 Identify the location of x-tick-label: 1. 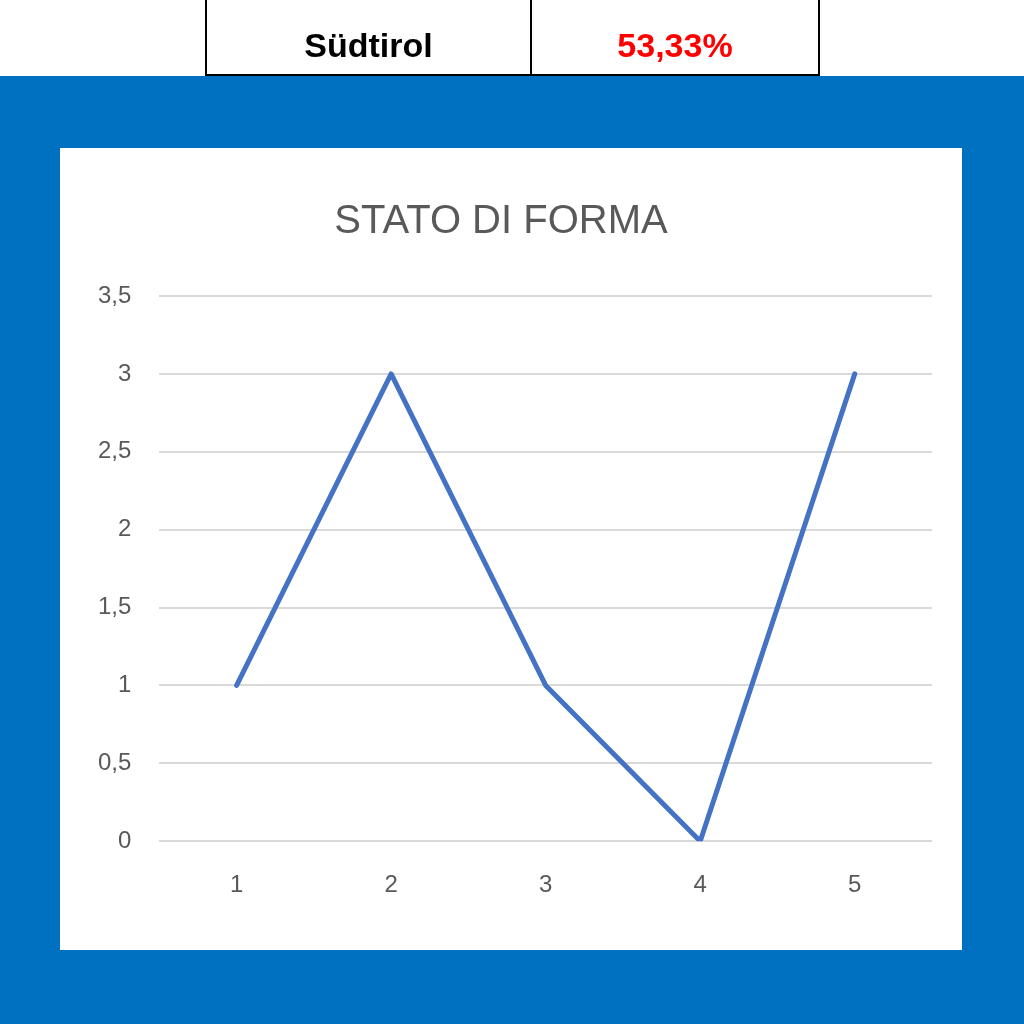
(236, 884).